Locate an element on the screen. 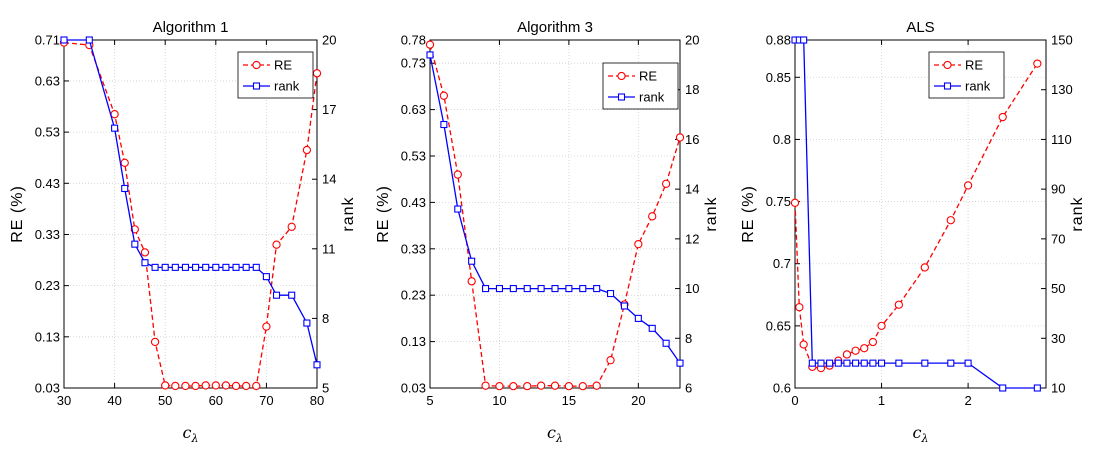 This screenshot has width=1094, height=451. chart-title: Algorithm 3 is located at coordinates (555, 27).